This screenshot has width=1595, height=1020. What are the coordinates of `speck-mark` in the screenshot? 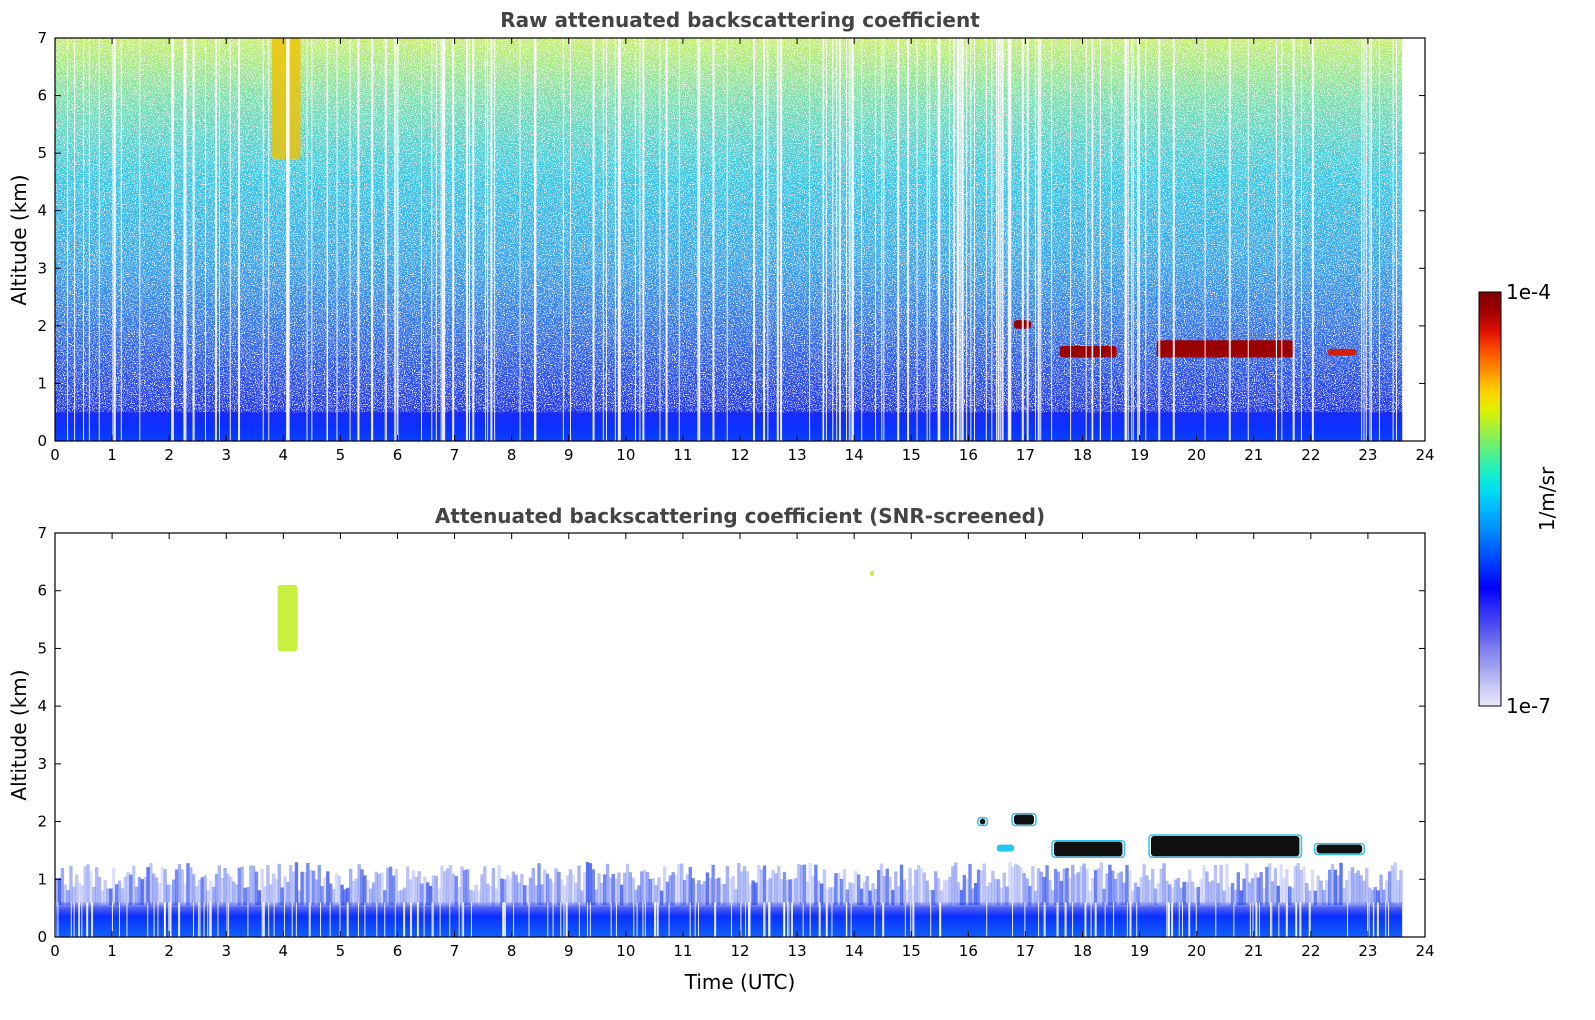 It's located at (872, 573).